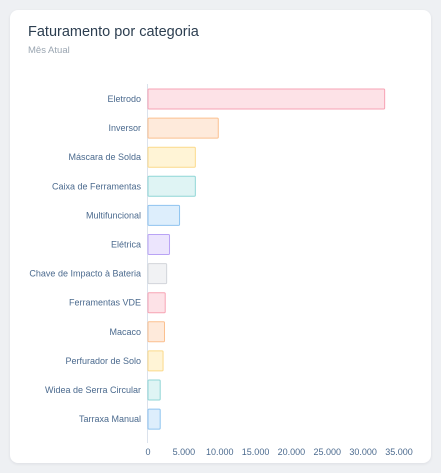  I want to click on category-label: Macaco, so click(125, 332).